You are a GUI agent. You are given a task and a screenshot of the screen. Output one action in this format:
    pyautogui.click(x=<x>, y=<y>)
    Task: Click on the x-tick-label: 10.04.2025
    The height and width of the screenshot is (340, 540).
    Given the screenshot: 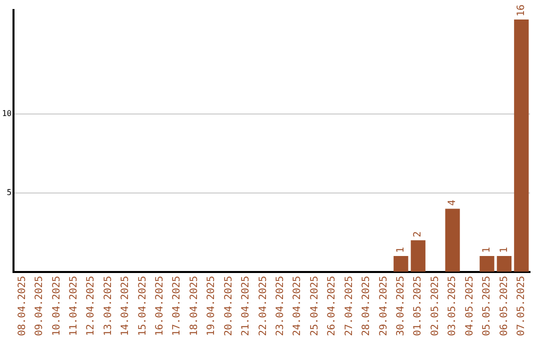 What is the action you would take?
    pyautogui.click(x=56, y=306)
    